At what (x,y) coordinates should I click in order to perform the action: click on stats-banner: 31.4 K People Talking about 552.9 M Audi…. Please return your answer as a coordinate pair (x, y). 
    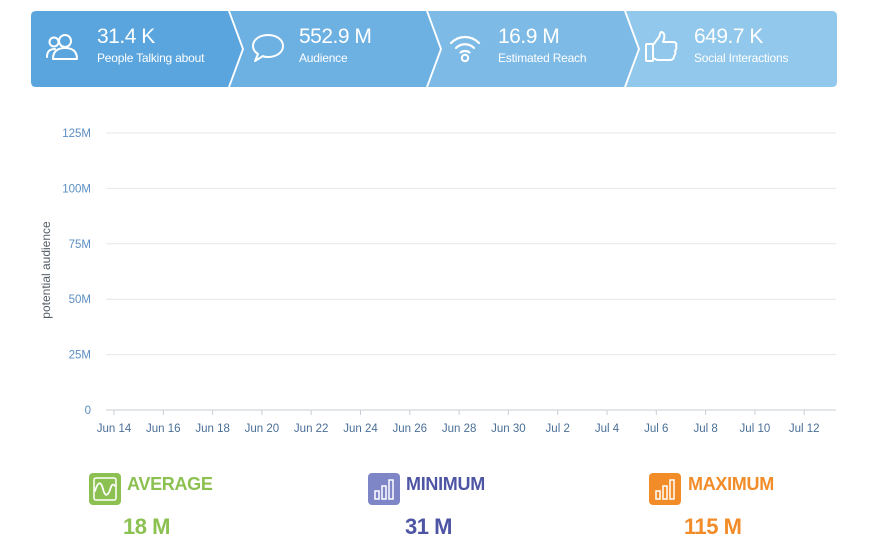
    Looking at the image, I should click on (434, 49).